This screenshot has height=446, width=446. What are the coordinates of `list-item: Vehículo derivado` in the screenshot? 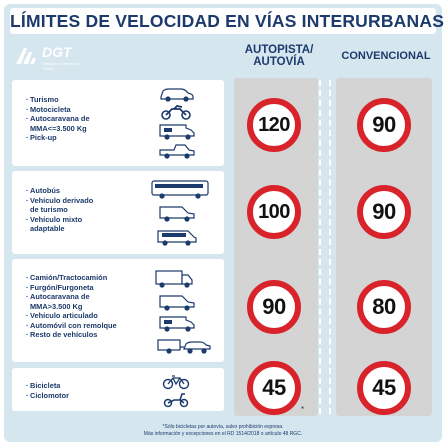 It's located at (59, 201).